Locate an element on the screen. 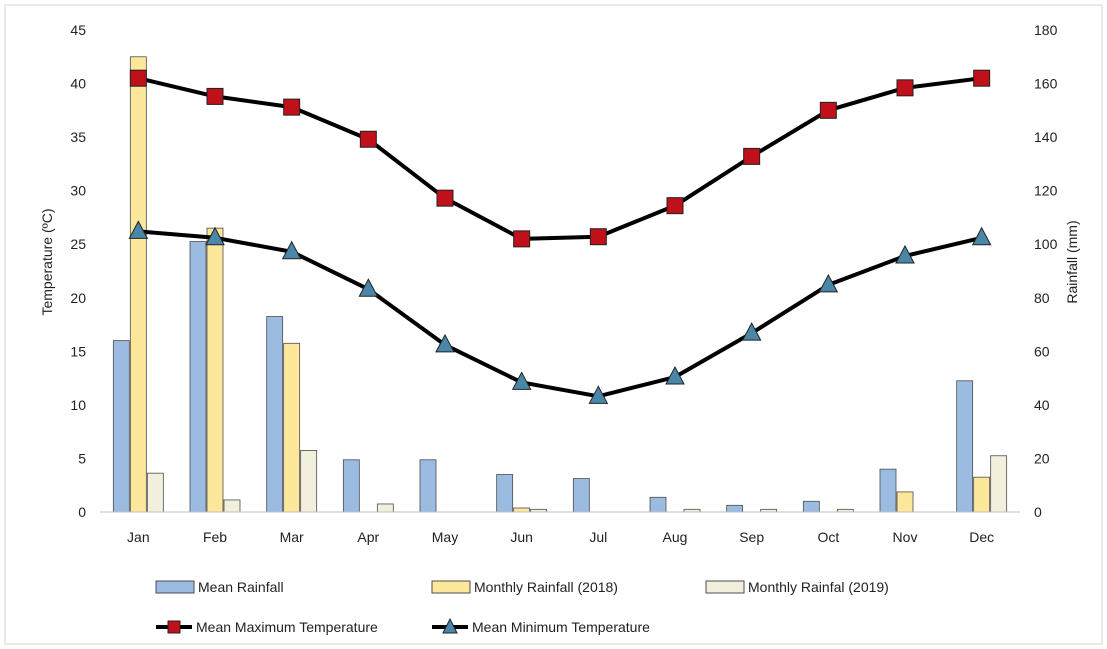  x-tick-label: Oct is located at coordinates (828, 537).